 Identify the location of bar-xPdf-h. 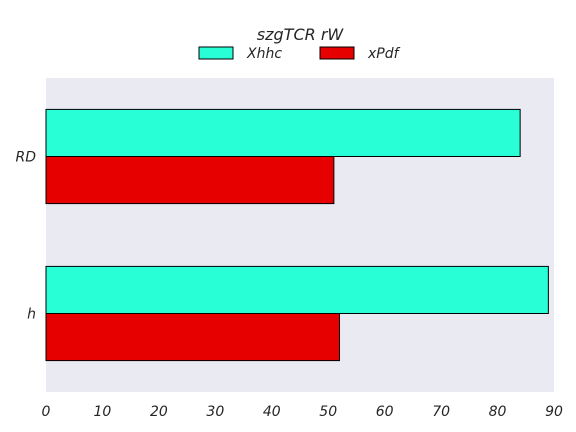
(193, 337).